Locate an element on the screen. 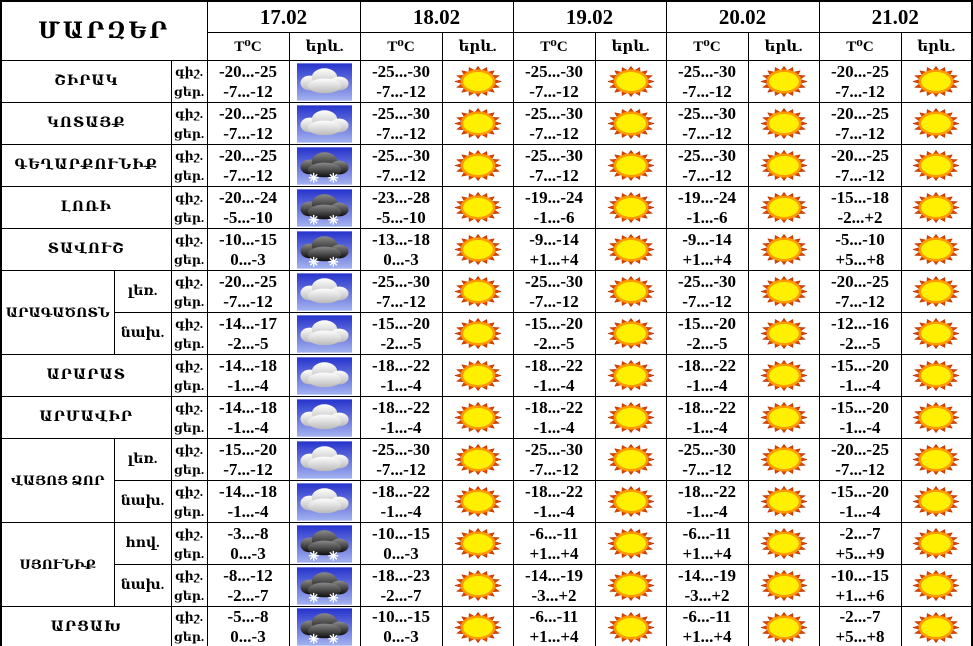 The width and height of the screenshot is (973, 646). date-header-4: 20.02 is located at coordinates (742, 16).